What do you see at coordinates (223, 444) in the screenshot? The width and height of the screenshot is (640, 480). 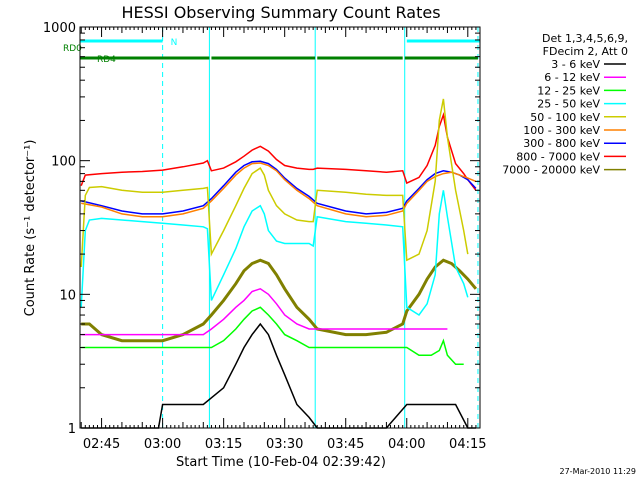 I see `x-tick-label: 03:15` at bounding box center [223, 444].